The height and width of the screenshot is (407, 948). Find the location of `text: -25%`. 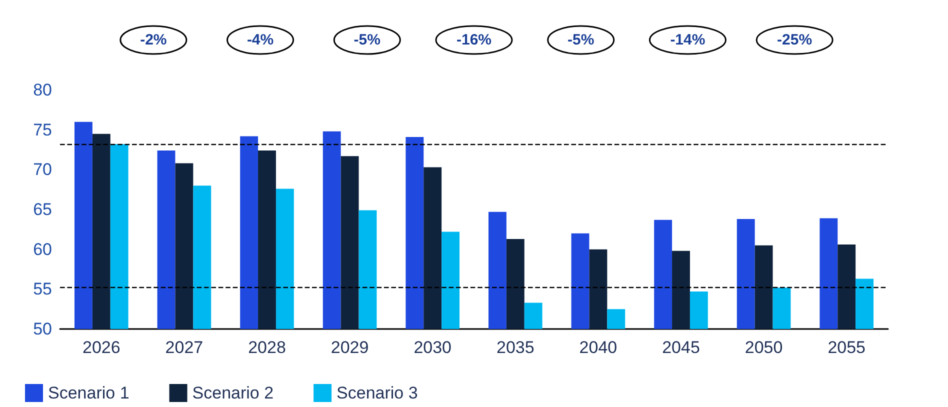

text: -25% is located at coordinates (794, 40).